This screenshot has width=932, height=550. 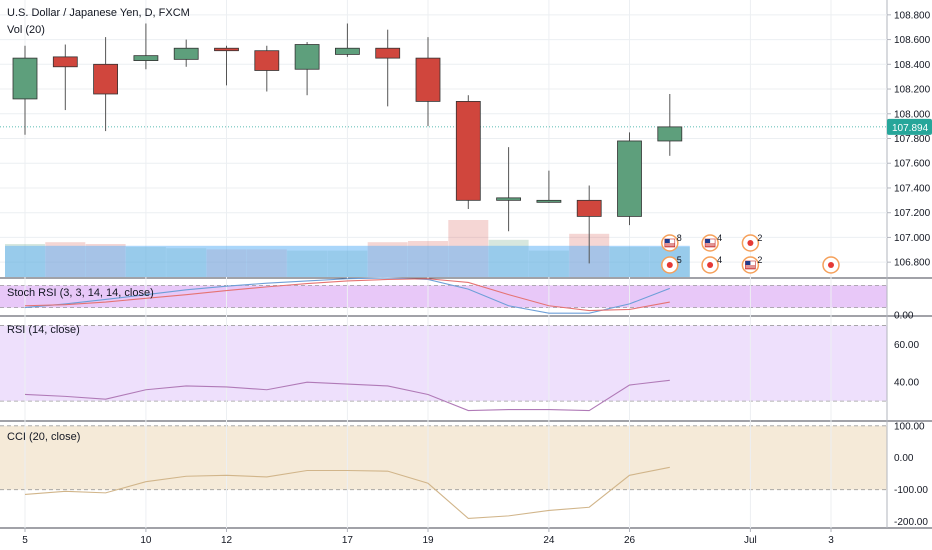 What do you see at coordinates (549, 540) in the screenshot?
I see `time-tick-label: 24` at bounding box center [549, 540].